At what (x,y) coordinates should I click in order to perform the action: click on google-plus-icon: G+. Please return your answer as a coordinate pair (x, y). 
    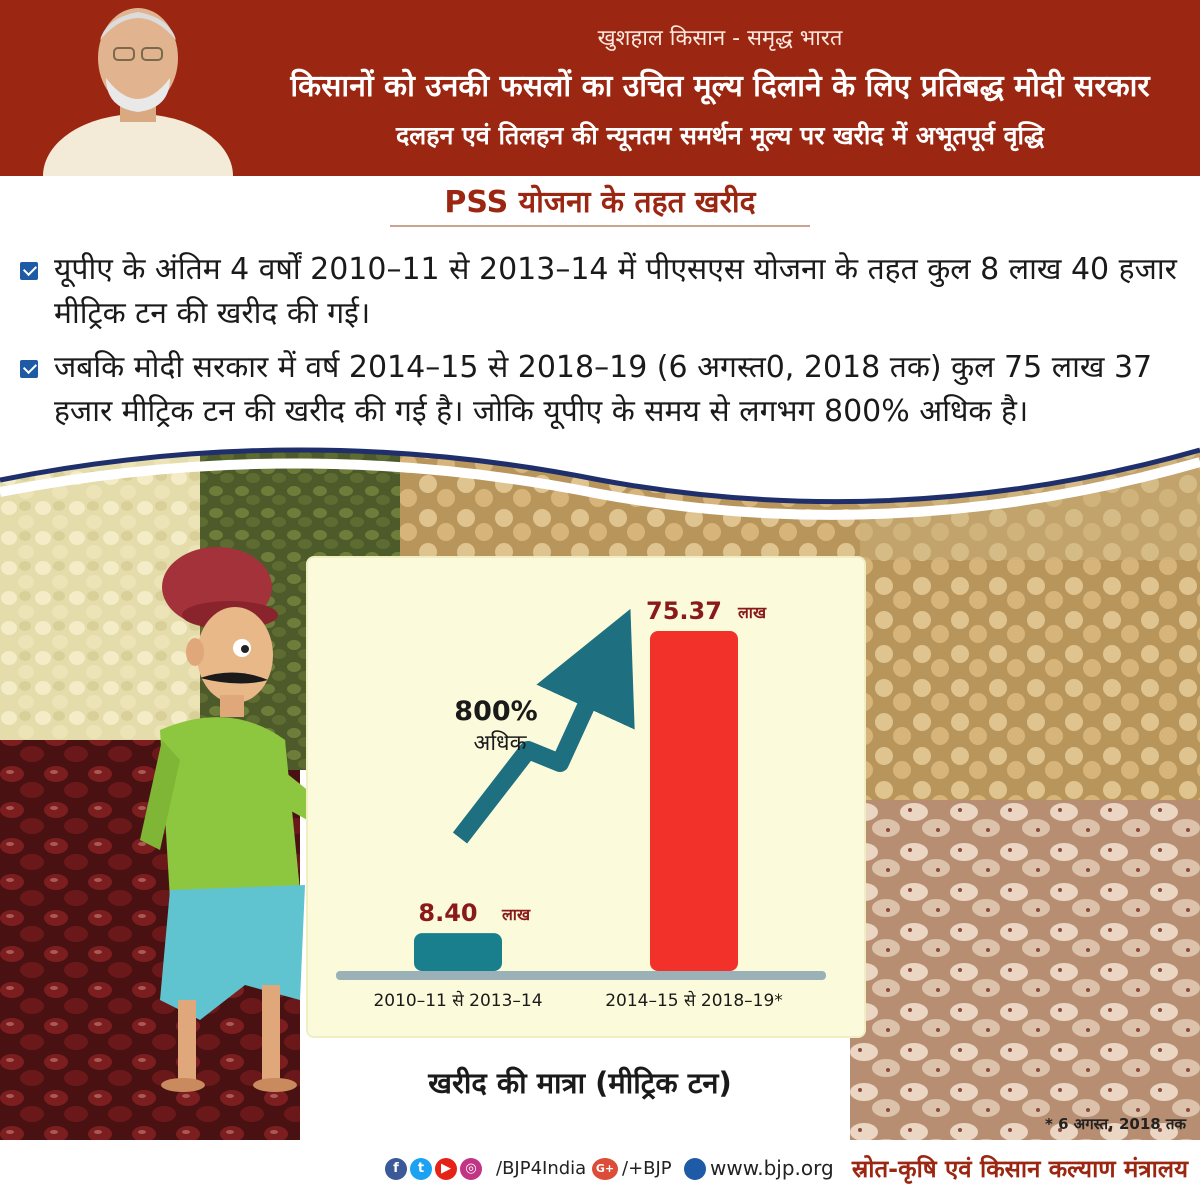
    Looking at the image, I should click on (605, 1169).